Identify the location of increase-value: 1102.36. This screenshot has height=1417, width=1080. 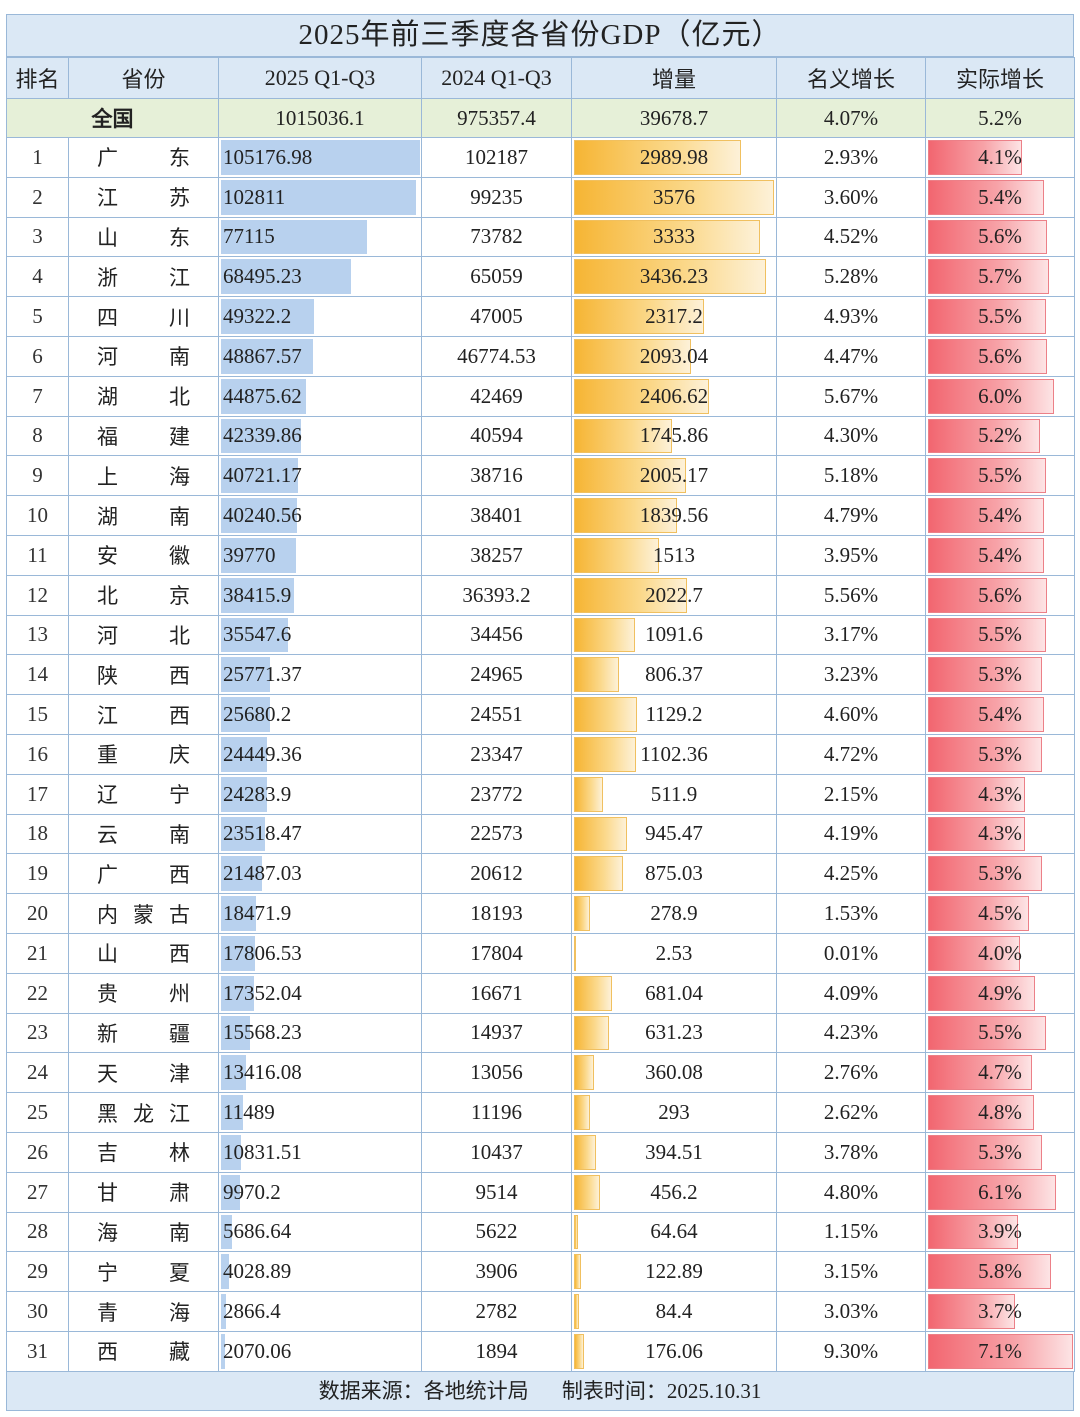
(674, 753).